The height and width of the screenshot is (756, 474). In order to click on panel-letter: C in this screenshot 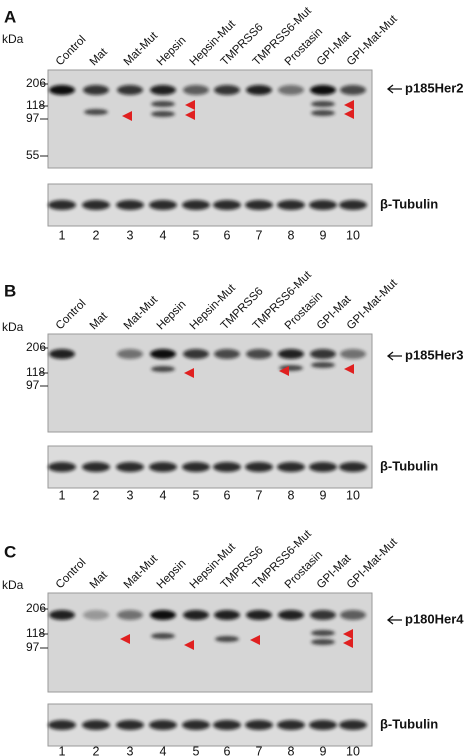, I will do `click(10, 551)`.